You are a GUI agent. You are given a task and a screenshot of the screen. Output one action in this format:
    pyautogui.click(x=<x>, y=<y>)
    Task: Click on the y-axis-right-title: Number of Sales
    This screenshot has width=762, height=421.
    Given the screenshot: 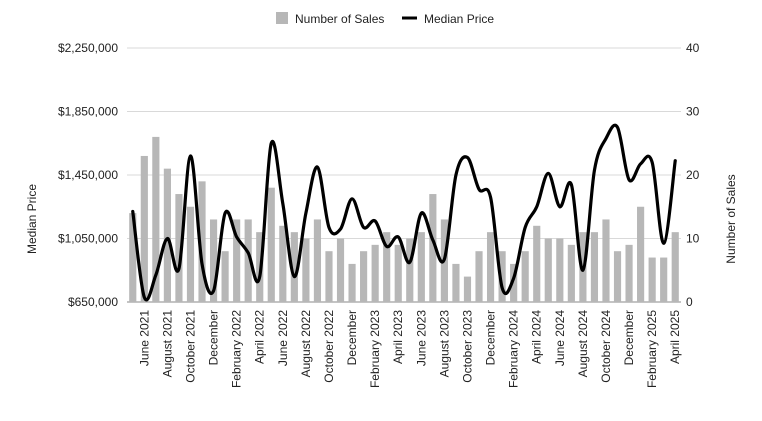 What is the action you would take?
    pyautogui.click(x=731, y=218)
    